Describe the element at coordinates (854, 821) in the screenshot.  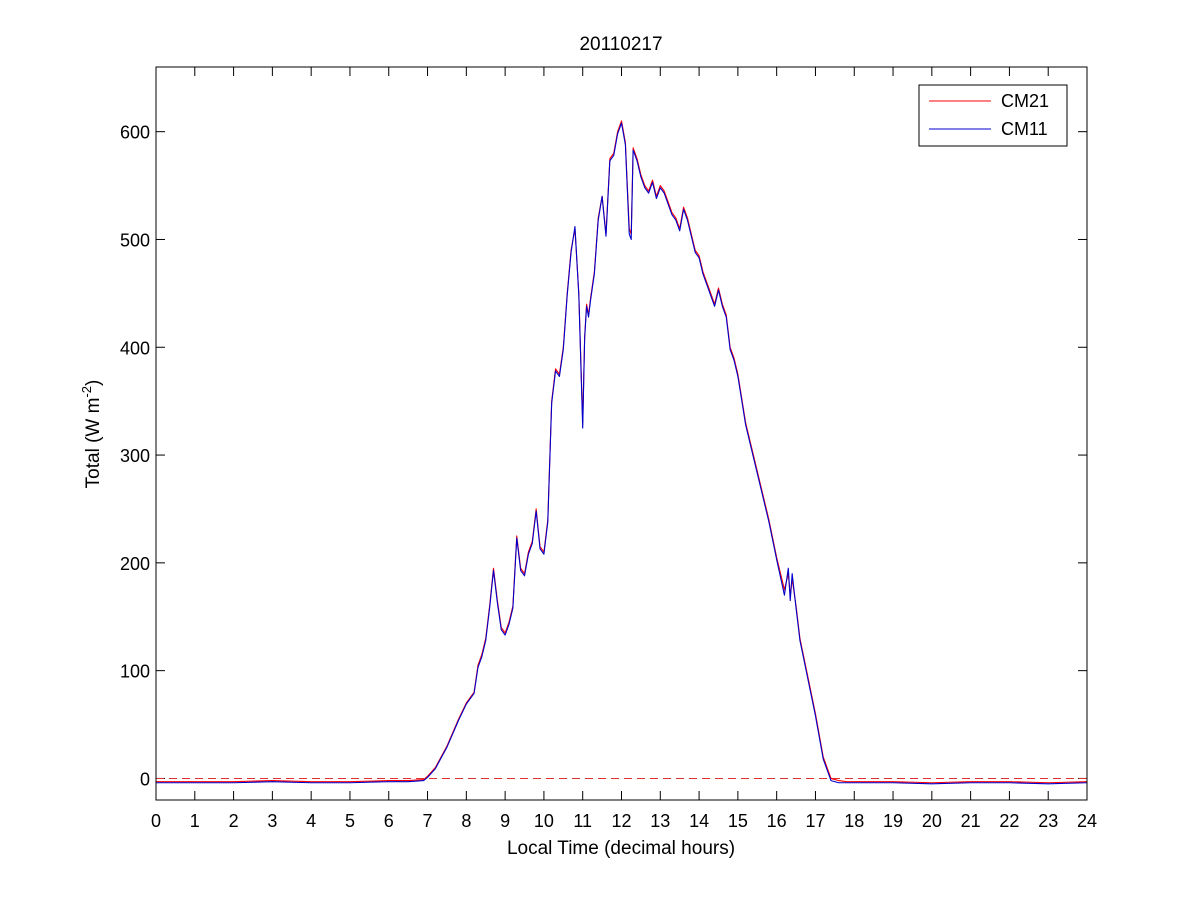
I see `x-tick-label-18: 18` at that location.